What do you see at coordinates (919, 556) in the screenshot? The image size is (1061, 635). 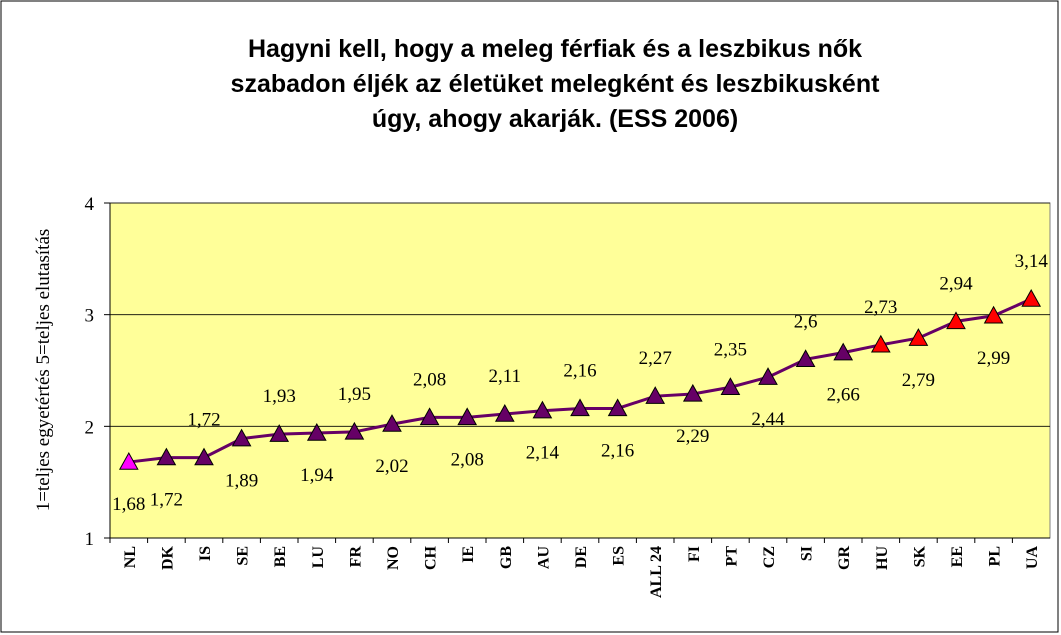 I see `x-tick-label: SK` at bounding box center [919, 556].